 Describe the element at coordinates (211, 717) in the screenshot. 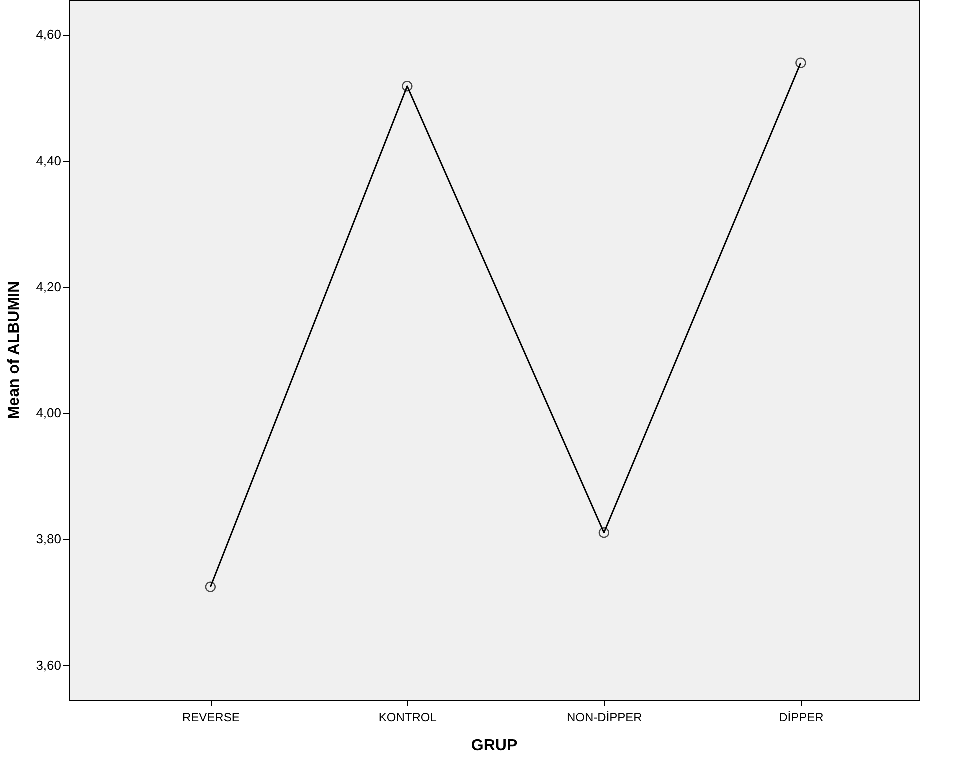

I see `x-tick-label: REVERSE` at that location.